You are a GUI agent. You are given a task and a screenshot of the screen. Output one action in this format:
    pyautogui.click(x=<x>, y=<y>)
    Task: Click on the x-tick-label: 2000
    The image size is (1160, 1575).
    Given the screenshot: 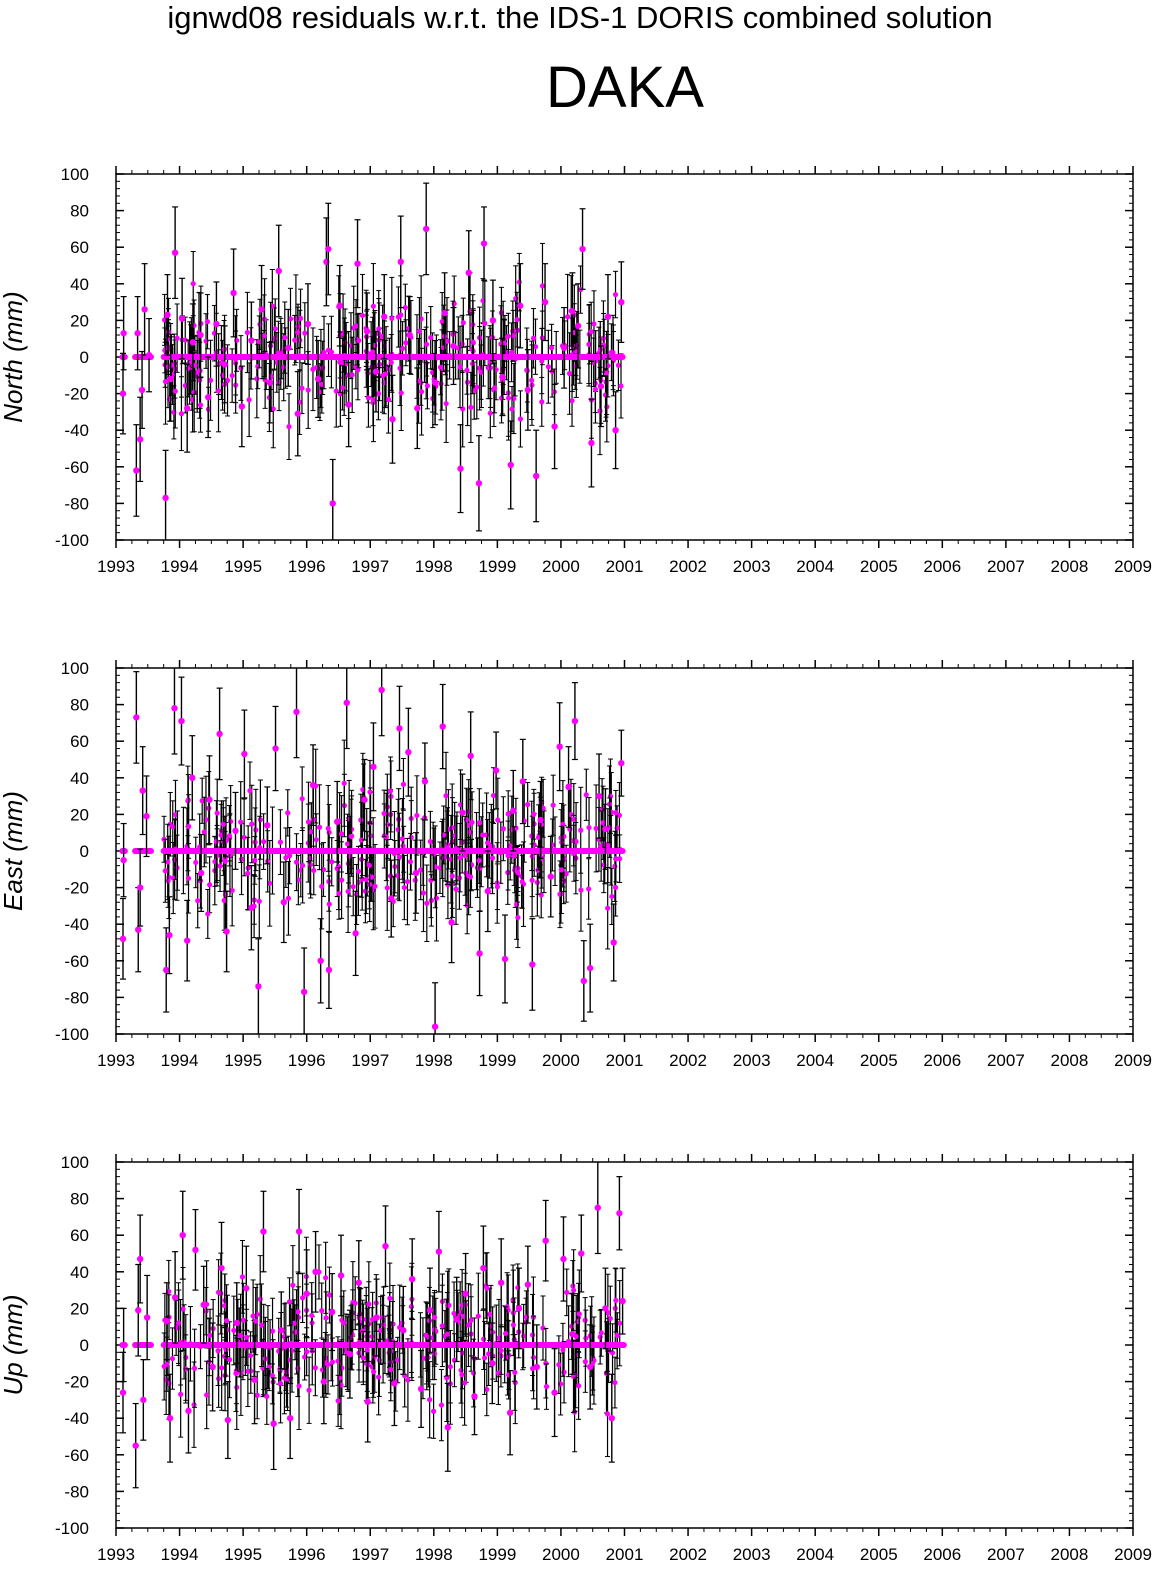 What is the action you would take?
    pyautogui.click(x=561, y=1060)
    